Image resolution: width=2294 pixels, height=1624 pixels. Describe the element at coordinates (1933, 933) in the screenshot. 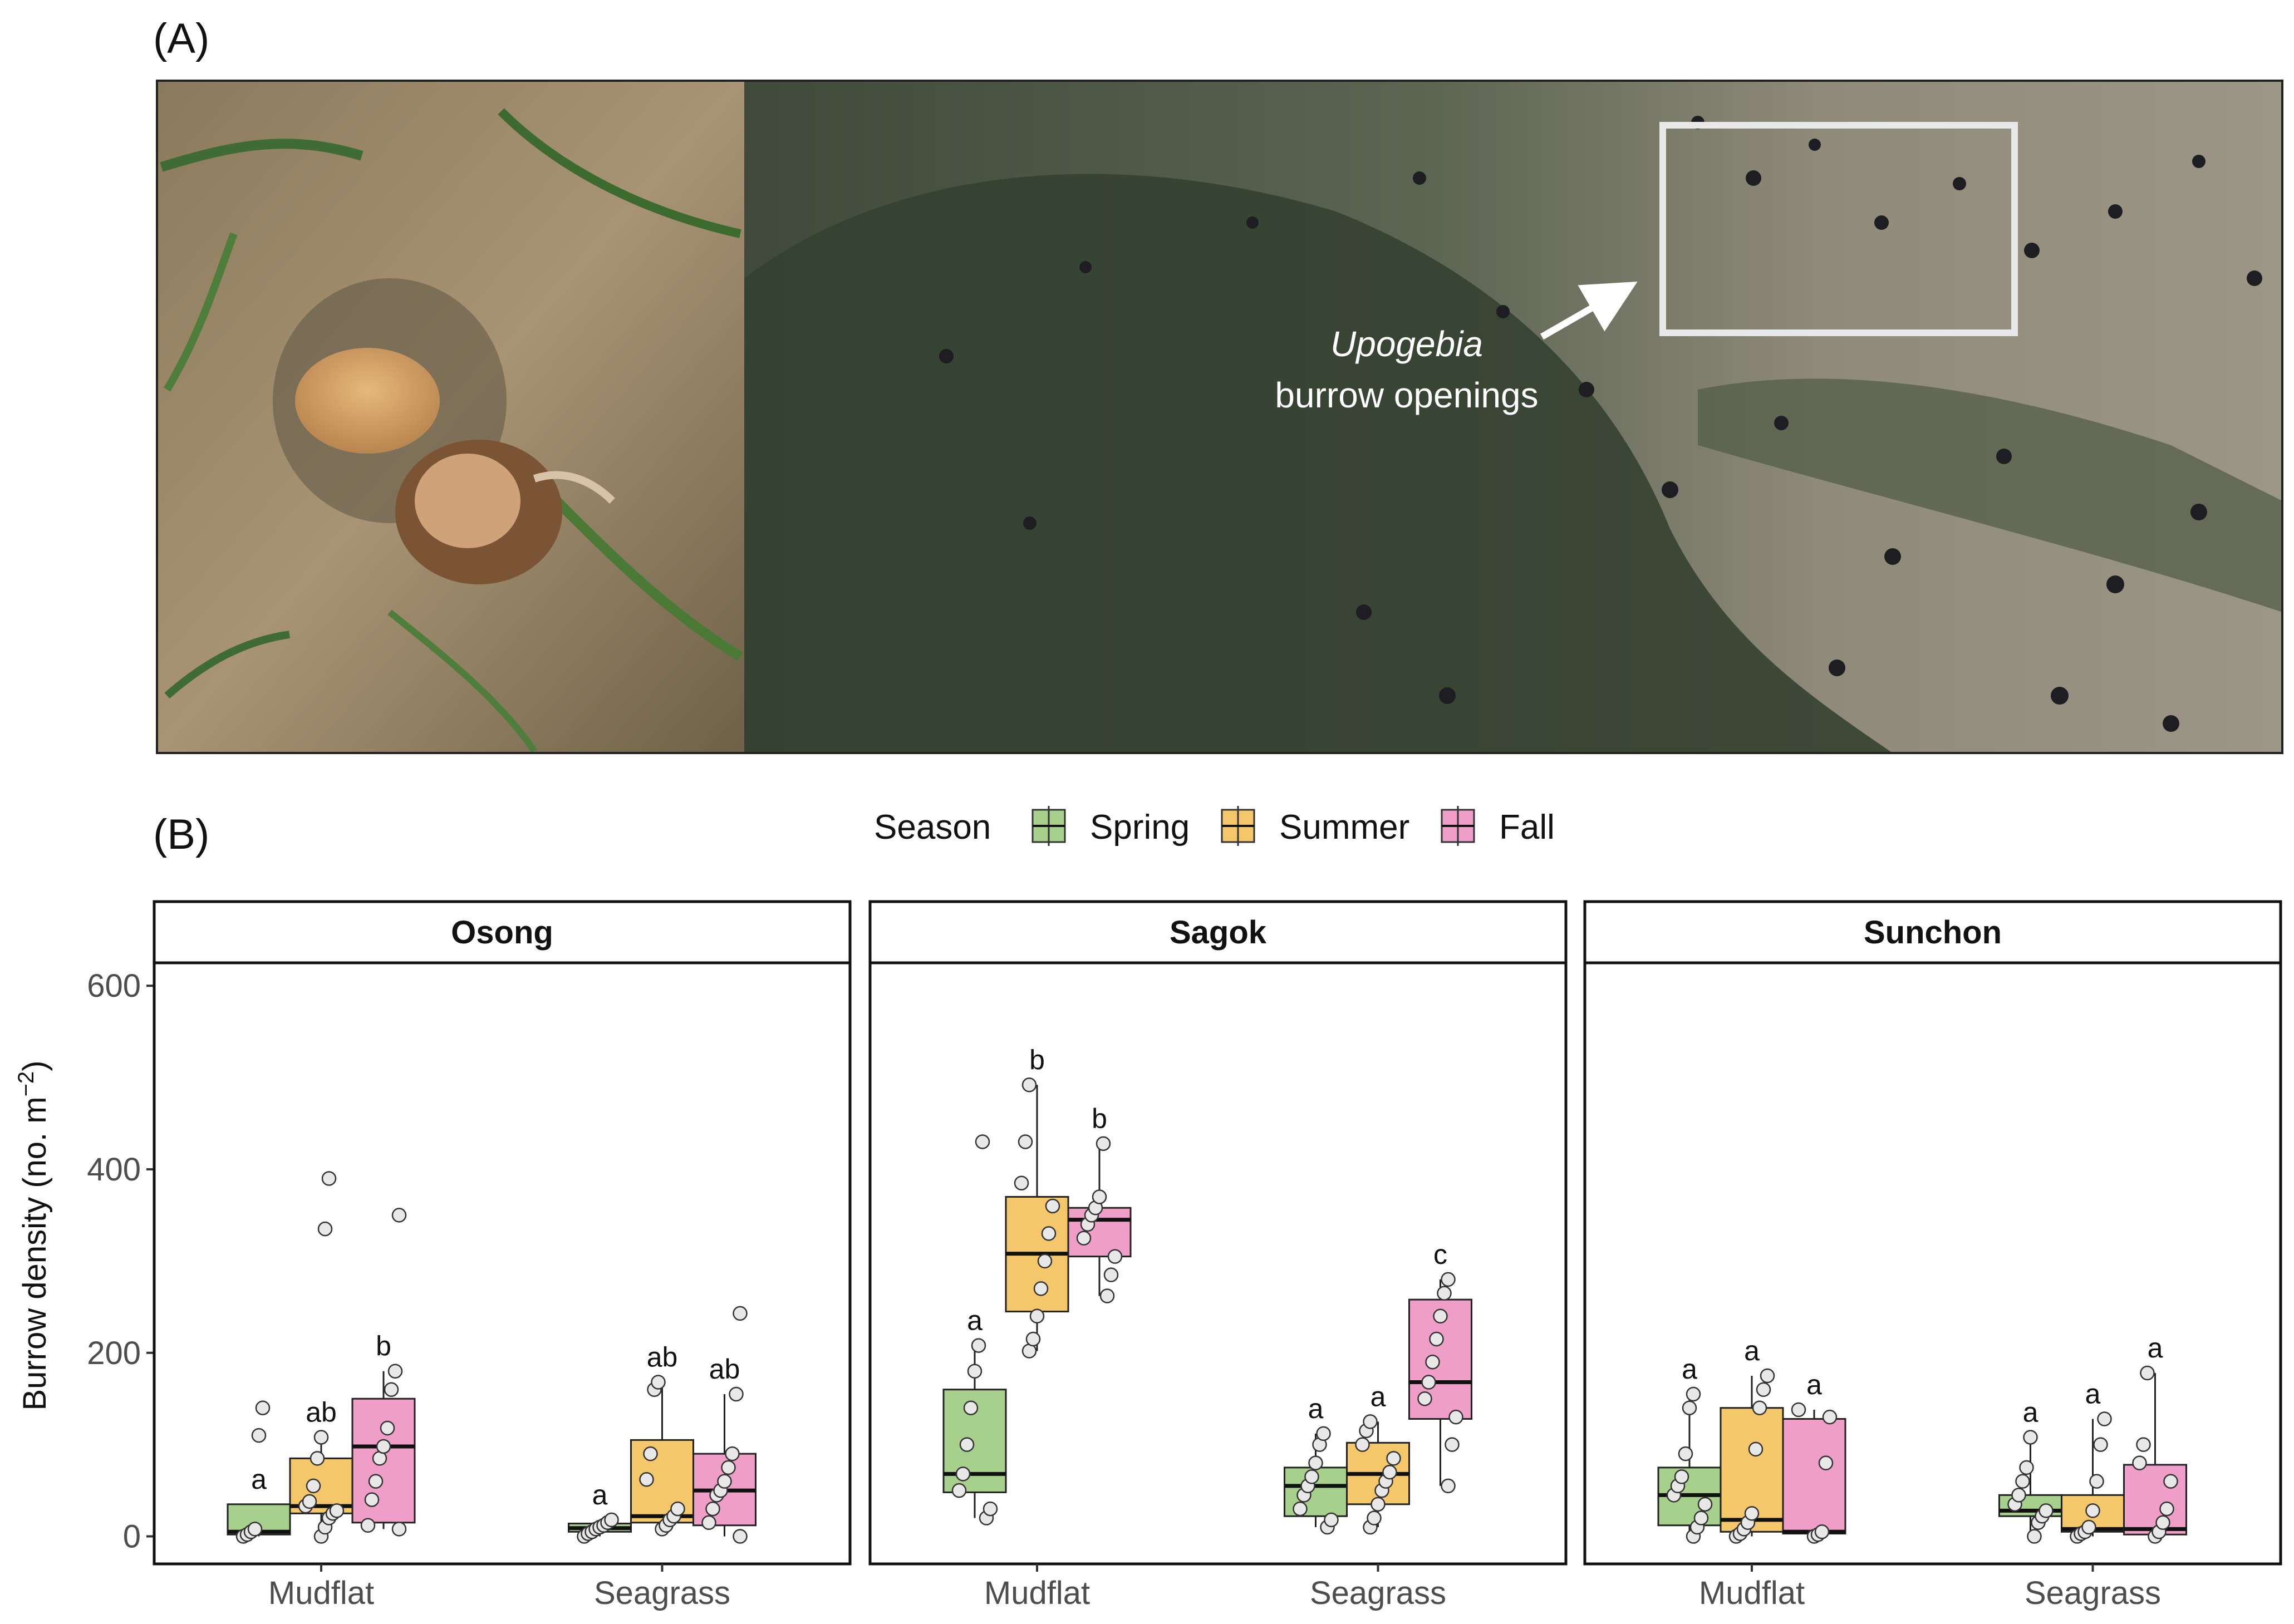

I see `facet-title: Sunchon` at that location.